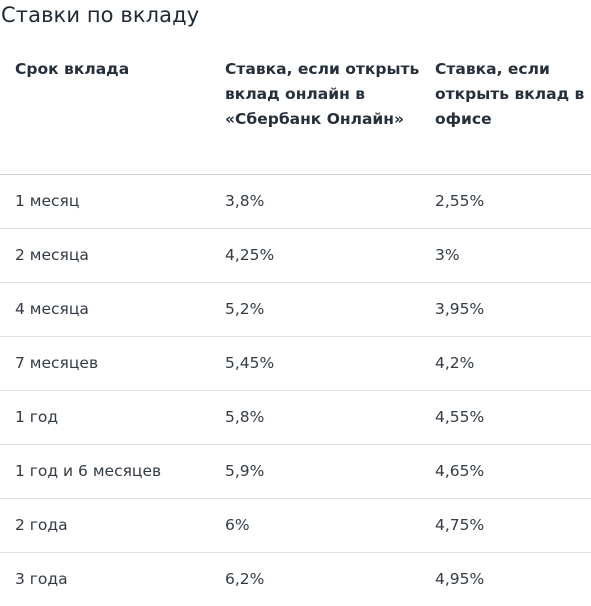 This screenshot has width=591, height=606. I want to click on term-cell: 3 года, so click(41, 579).